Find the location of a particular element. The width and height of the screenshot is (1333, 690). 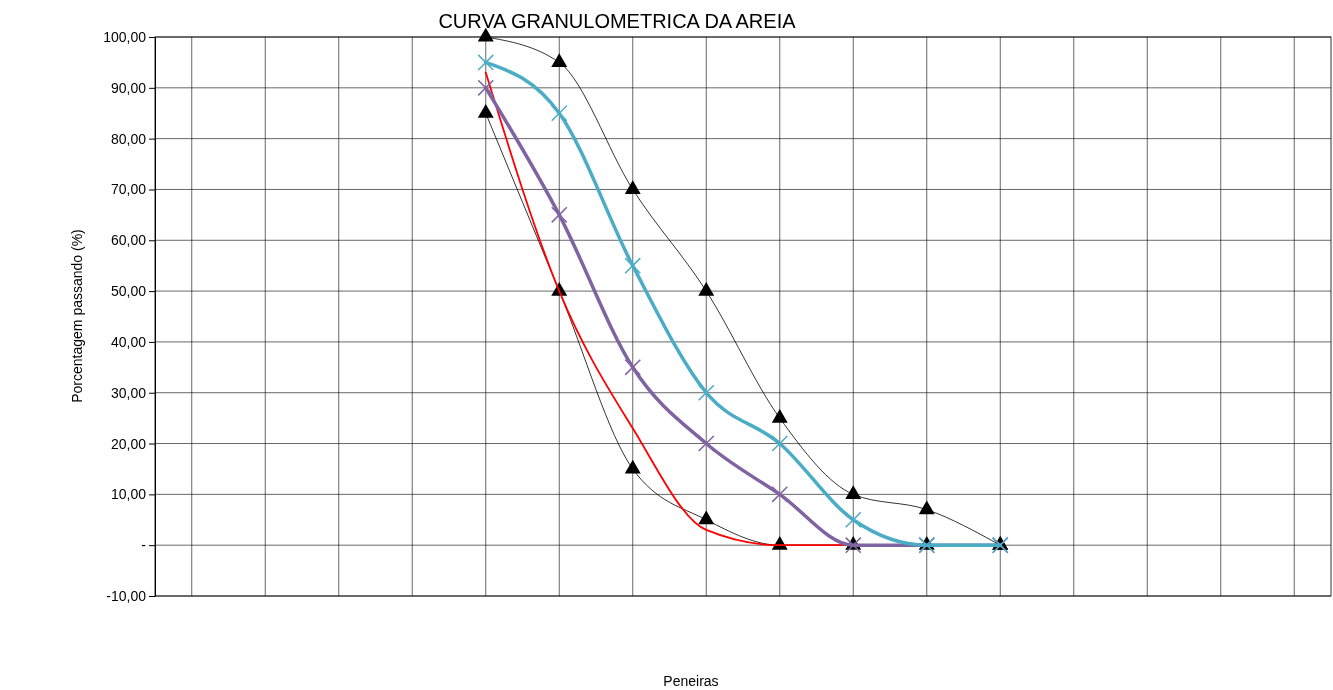

y-tick-label: 10,00 is located at coordinates (128, 494).